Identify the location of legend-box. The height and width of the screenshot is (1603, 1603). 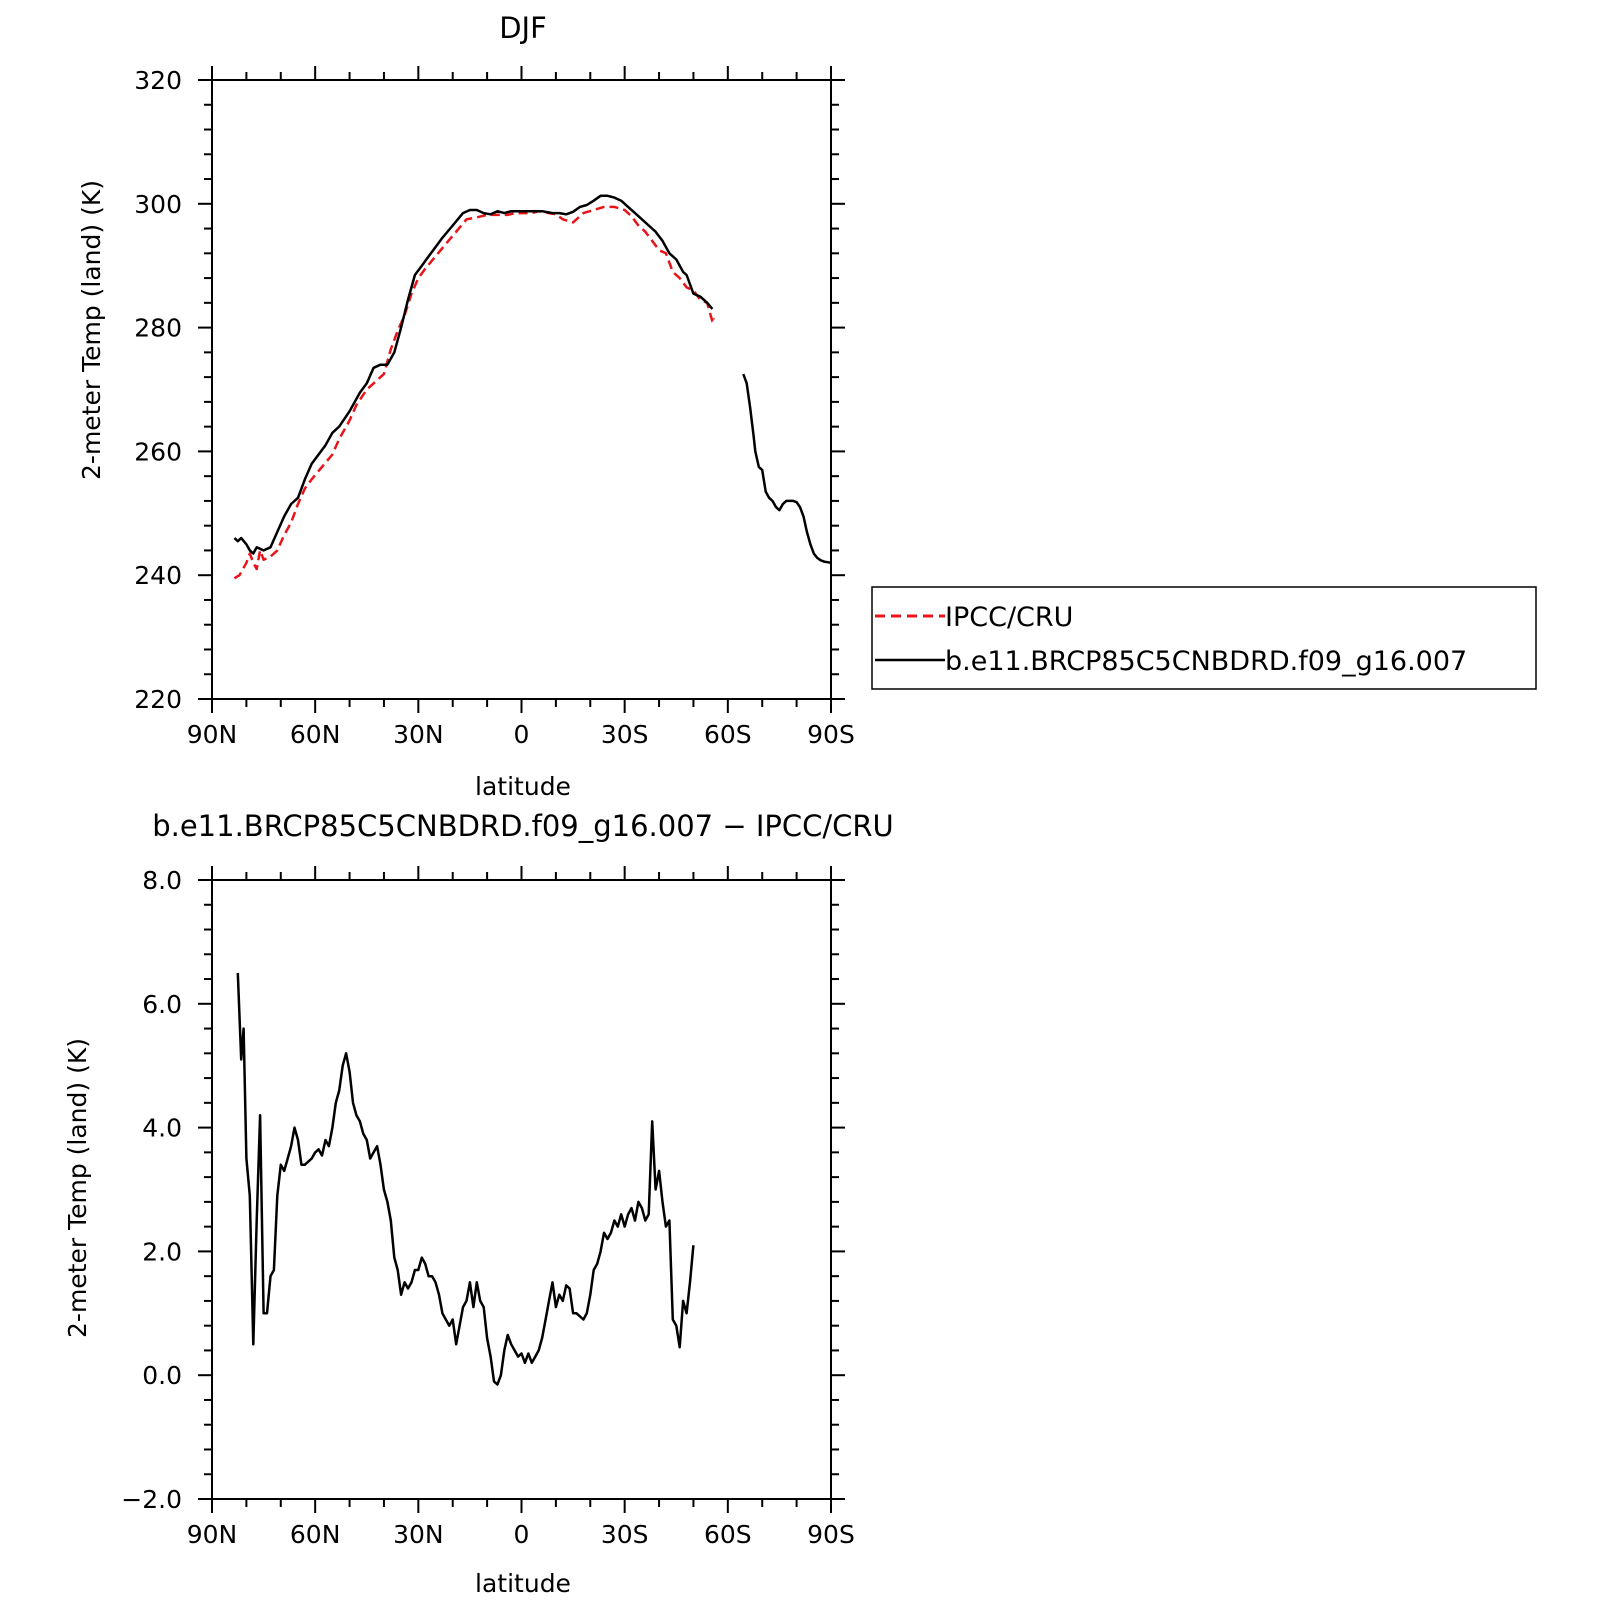
(1204, 638).